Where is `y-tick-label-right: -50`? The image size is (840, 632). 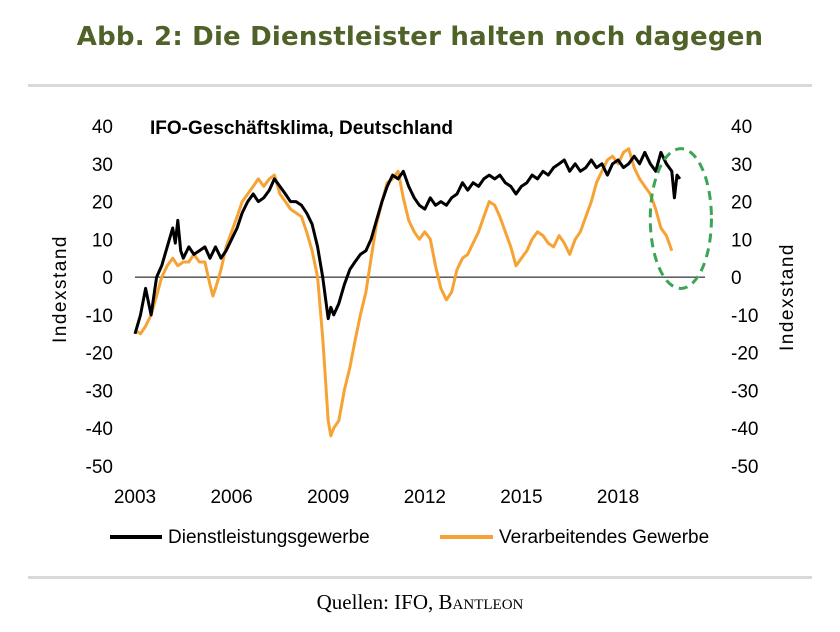 y-tick-label-right: -50 is located at coordinates (744, 467).